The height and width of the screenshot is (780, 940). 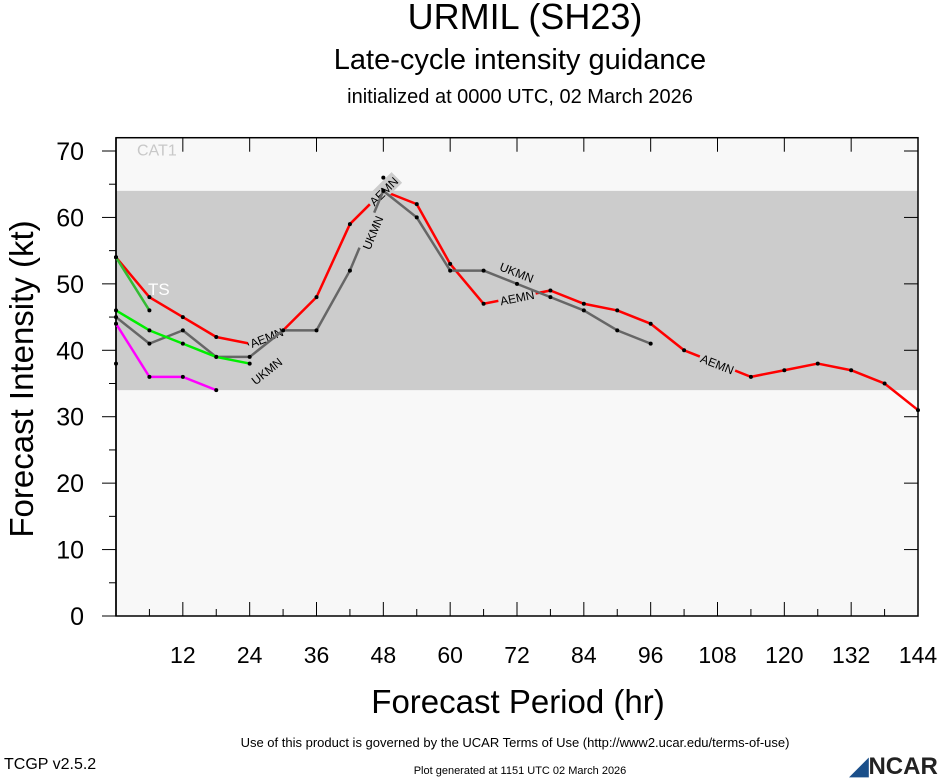 I want to click on init-line: initialized at 0000 UTC, 02 March 2026, so click(x=520, y=97).